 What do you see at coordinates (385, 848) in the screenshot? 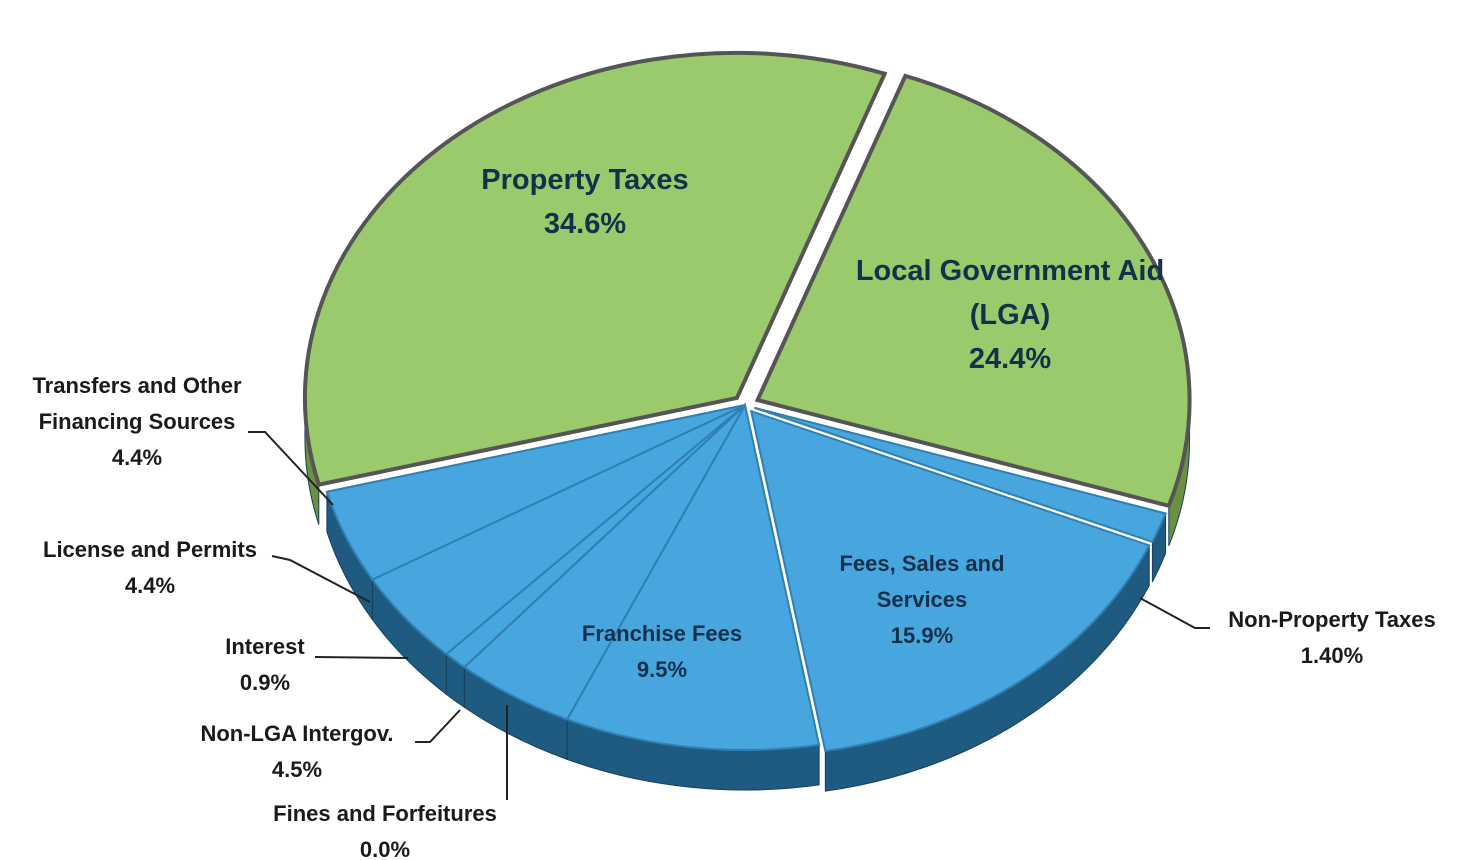
I see `slice-value: 0.0%` at bounding box center [385, 848].